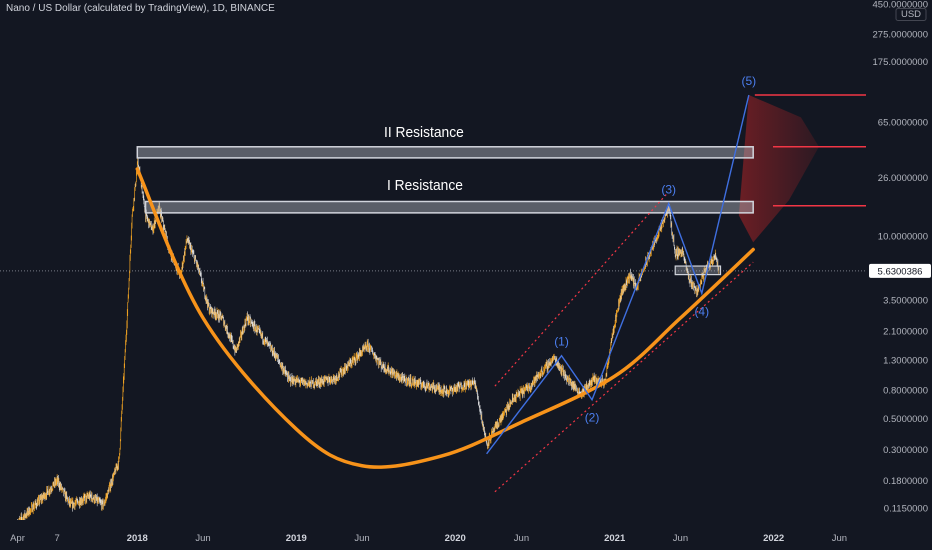 The width and height of the screenshot is (932, 550). Describe the element at coordinates (701, 311) in the screenshot. I see `wave-label: (4)` at that location.